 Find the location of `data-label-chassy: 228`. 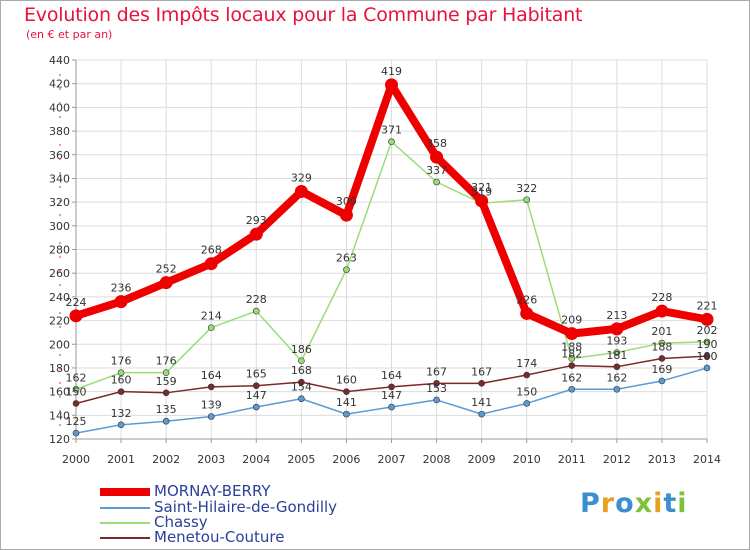

data-label-chassy: 228 is located at coordinates (256, 299).